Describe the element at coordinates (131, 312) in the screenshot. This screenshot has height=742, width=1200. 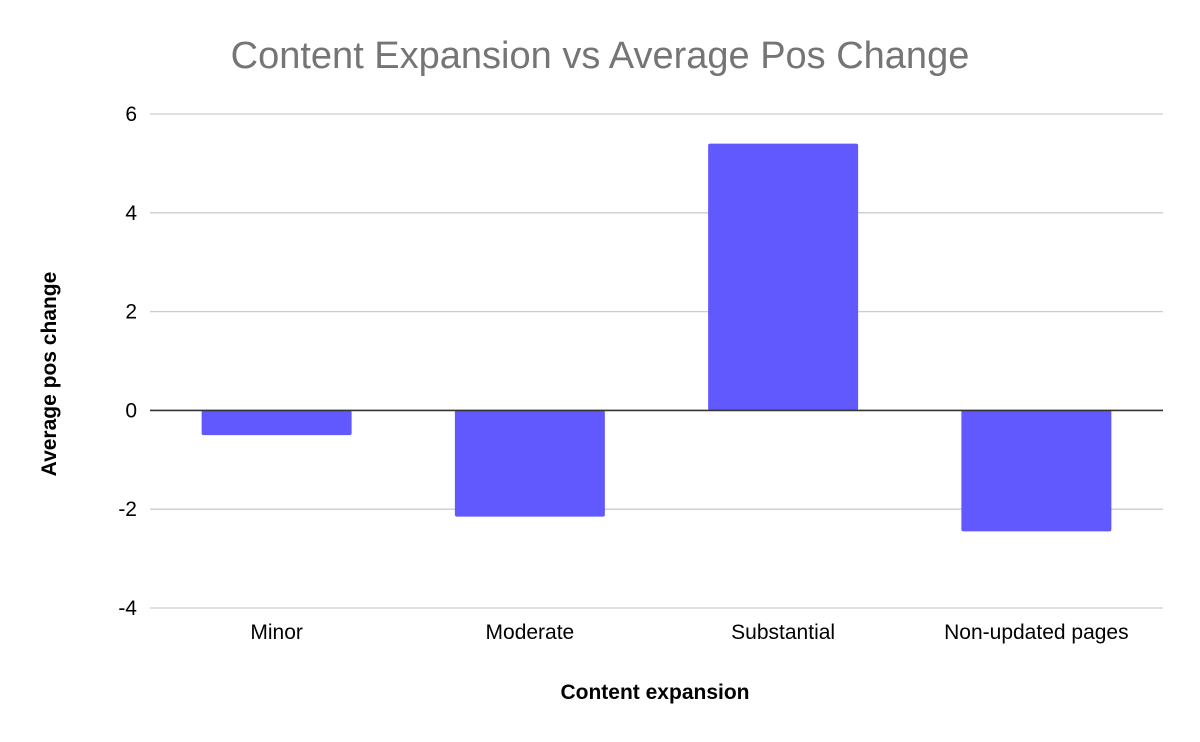
I see `y-tick-label: 2` at that location.